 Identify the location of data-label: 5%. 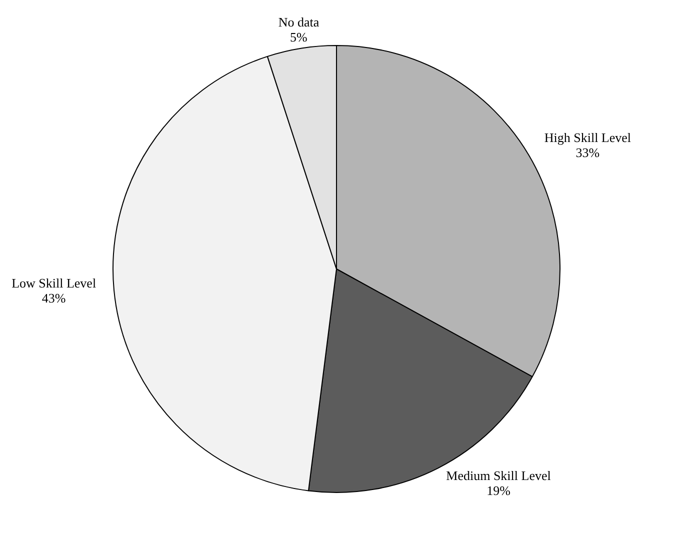
(299, 36).